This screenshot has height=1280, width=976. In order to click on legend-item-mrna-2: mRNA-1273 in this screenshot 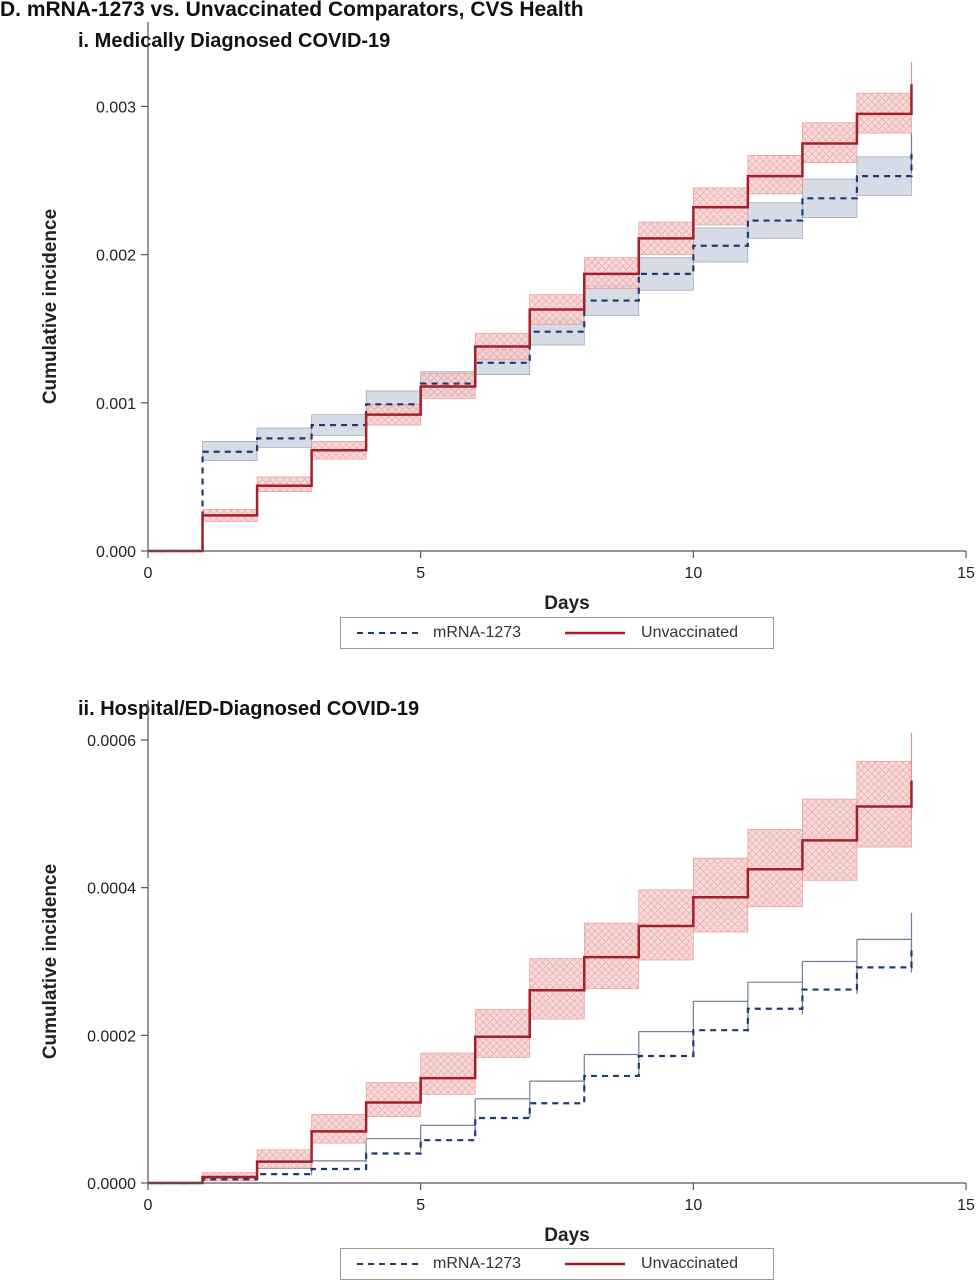, I will do `click(438, 1264)`.